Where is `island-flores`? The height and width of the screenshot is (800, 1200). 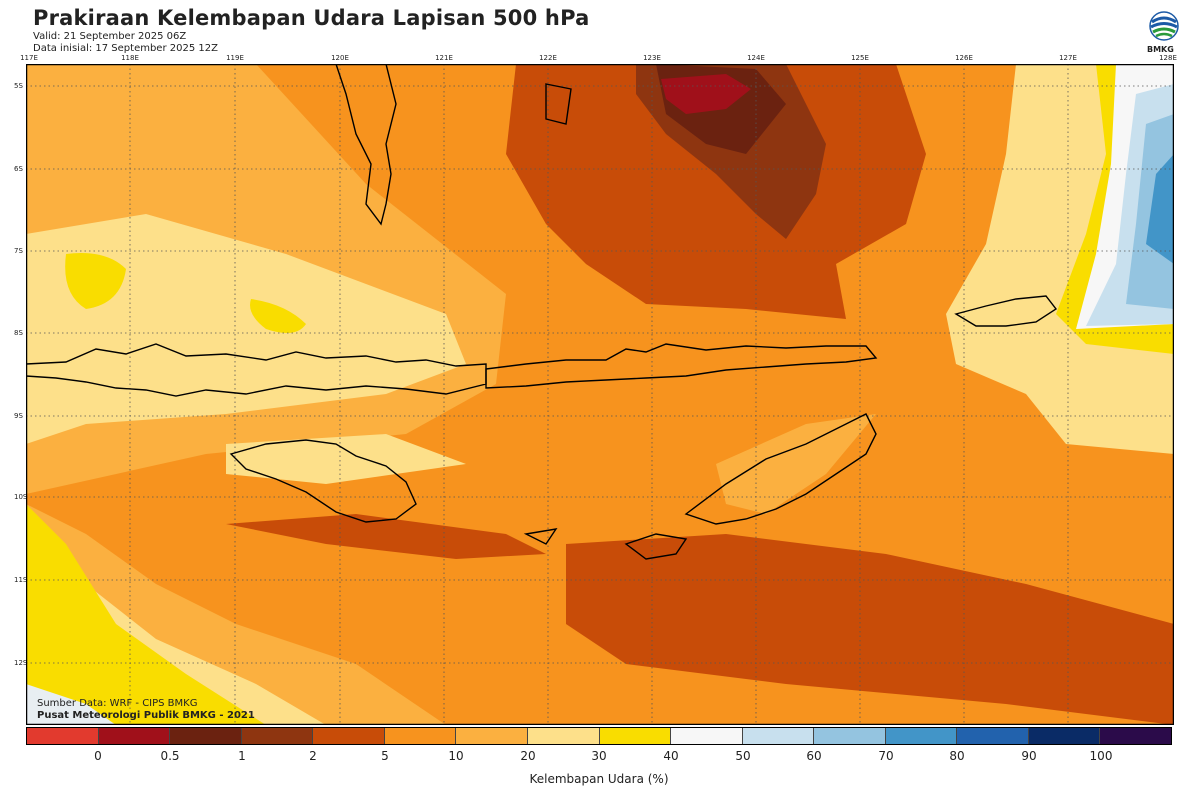 island-flores is located at coordinates (681, 366).